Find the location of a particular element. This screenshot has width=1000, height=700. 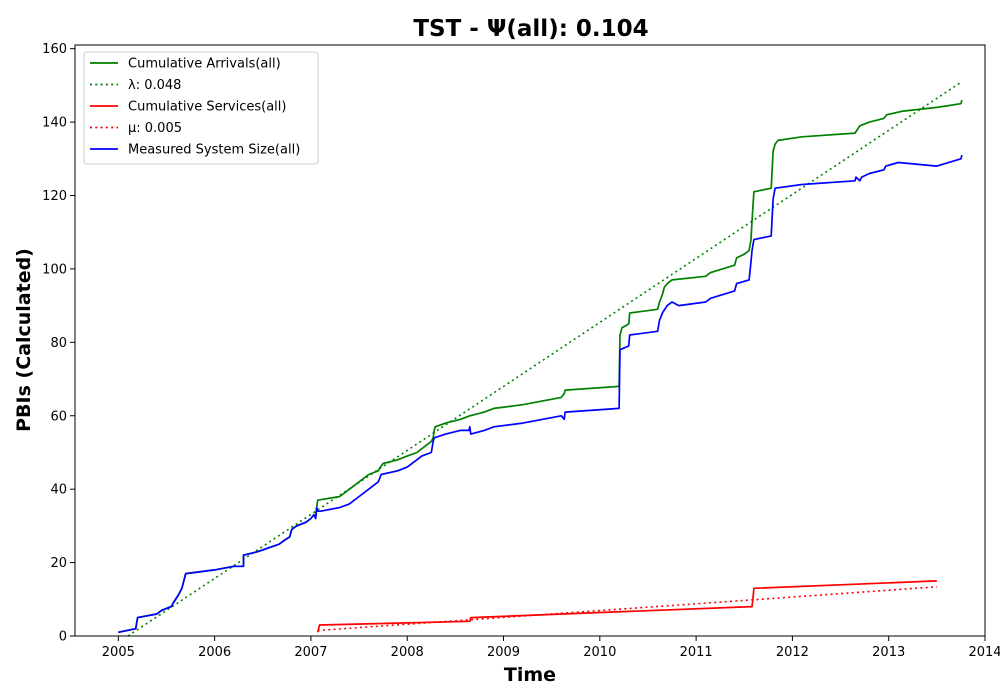

x-tick-label: 2005 is located at coordinates (118, 652).